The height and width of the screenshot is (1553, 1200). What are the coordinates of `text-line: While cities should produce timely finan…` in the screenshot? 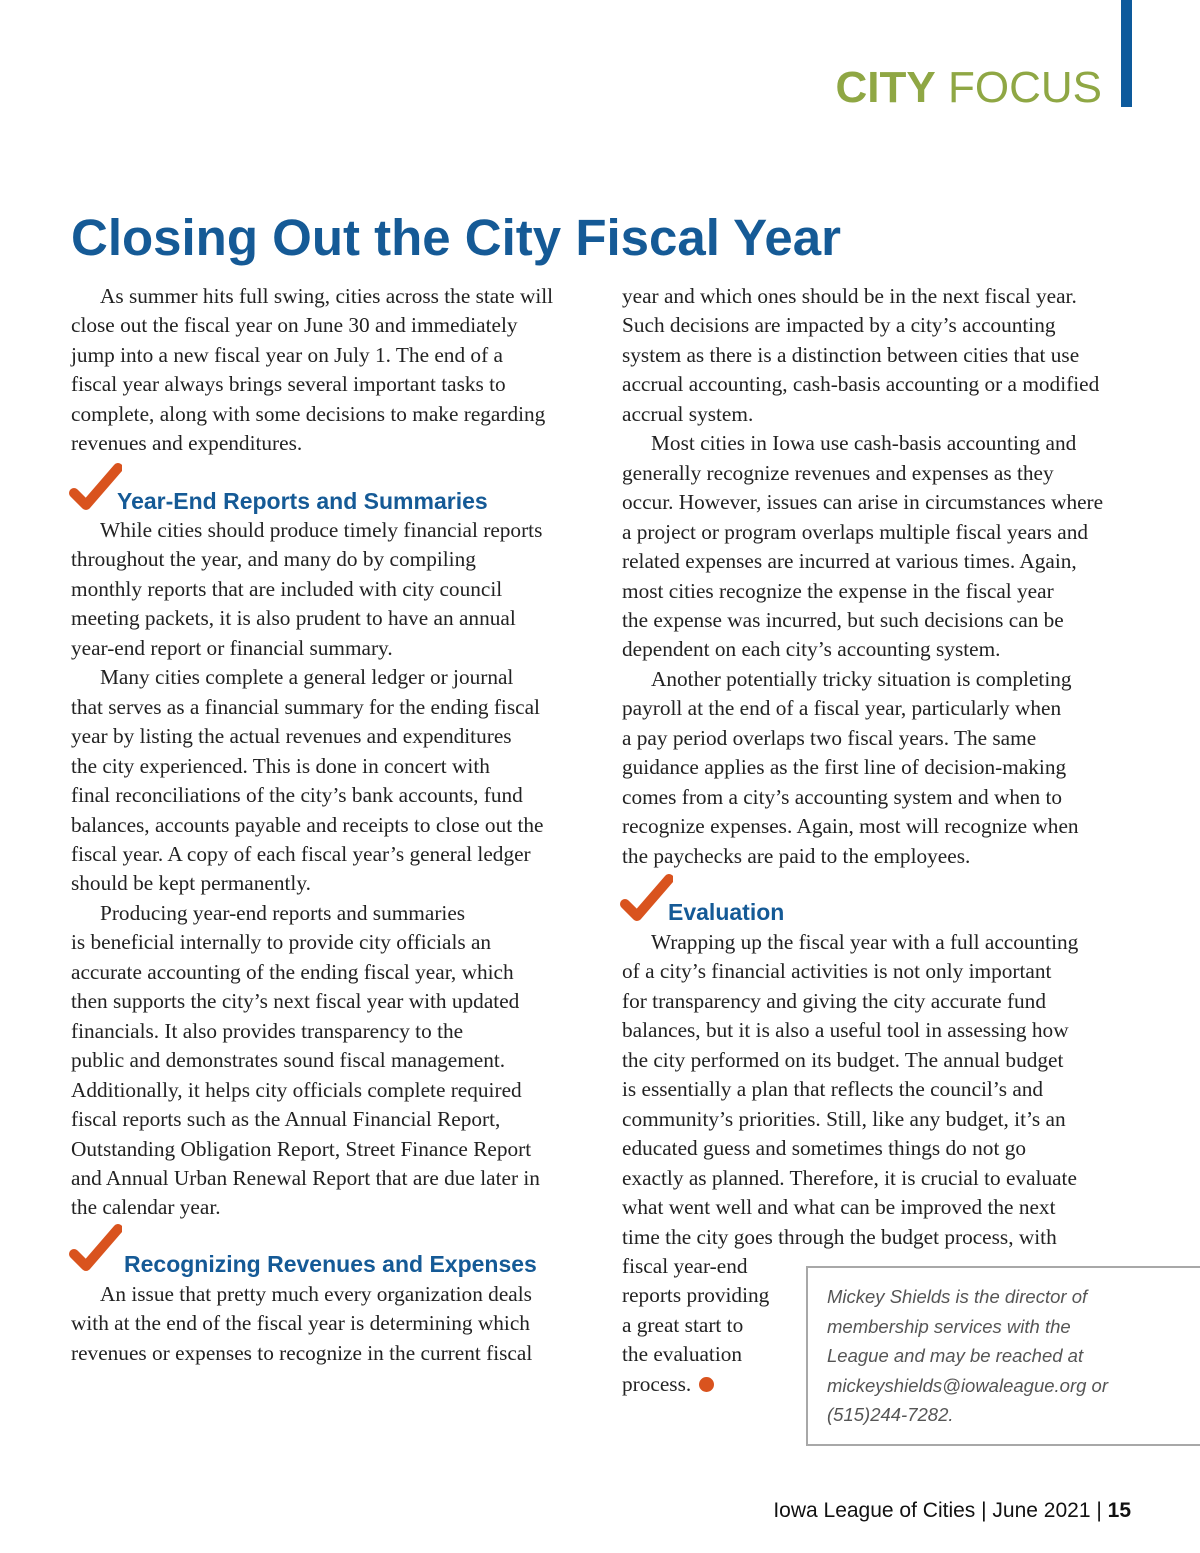 It's located at (307, 530).